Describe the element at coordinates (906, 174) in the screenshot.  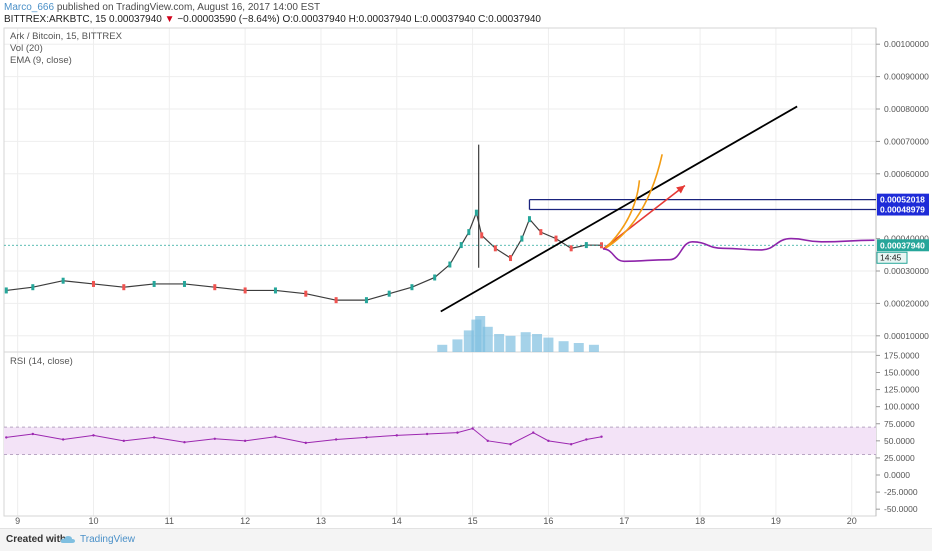
I see `price-tick-label: 0.00060000` at that location.